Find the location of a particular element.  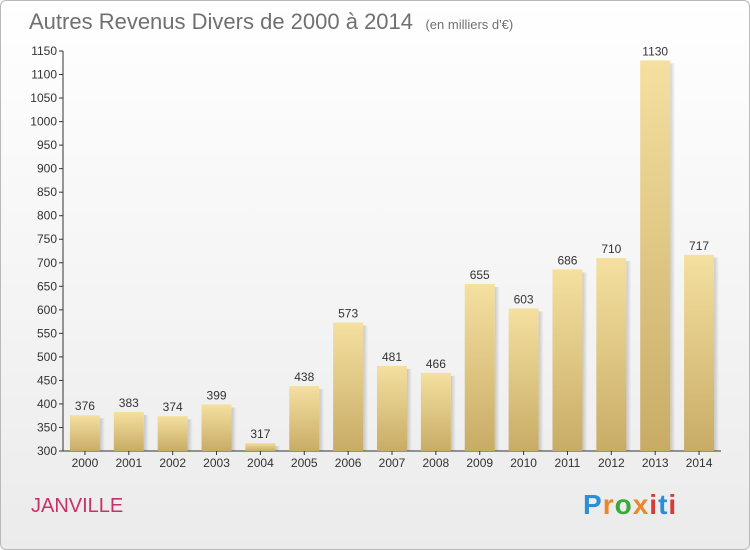

logo-letter: o is located at coordinates (623, 504).